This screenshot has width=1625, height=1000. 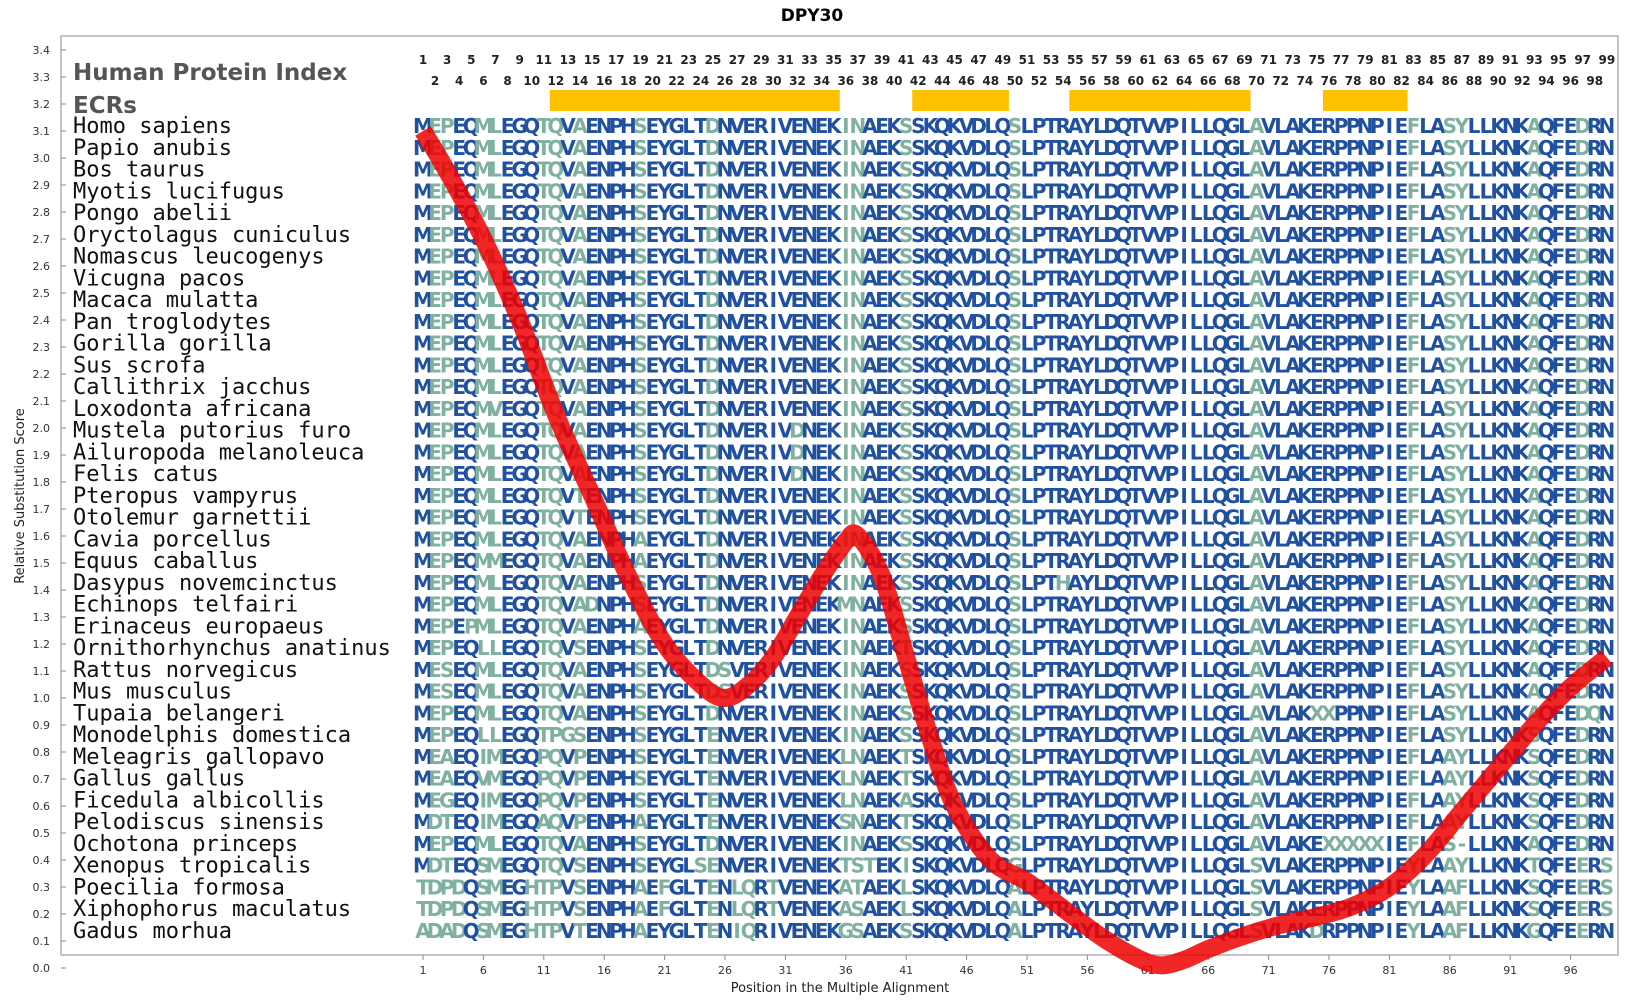 What do you see at coordinates (1474, 81) in the screenshot?
I see `position-number: 88` at bounding box center [1474, 81].